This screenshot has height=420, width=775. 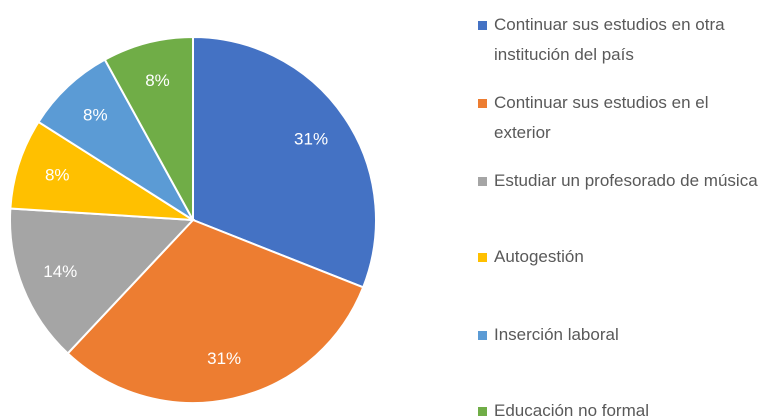 What do you see at coordinates (60, 271) in the screenshot?
I see `data-label: 14%` at bounding box center [60, 271].